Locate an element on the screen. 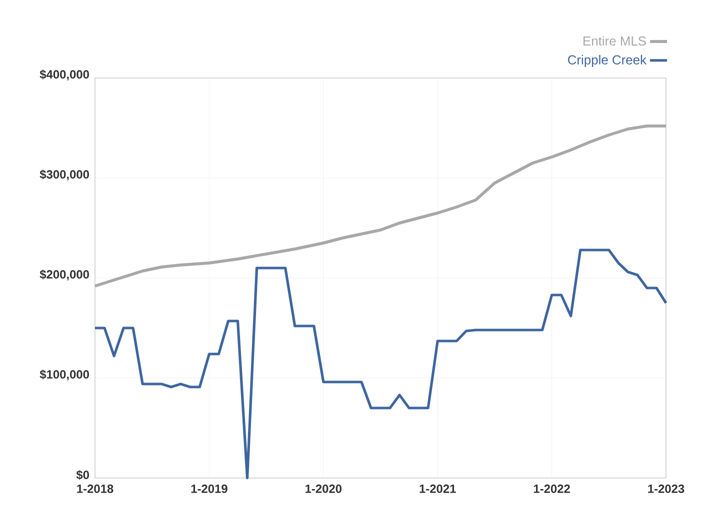  x-tick-label: 1-2019 is located at coordinates (209, 488).